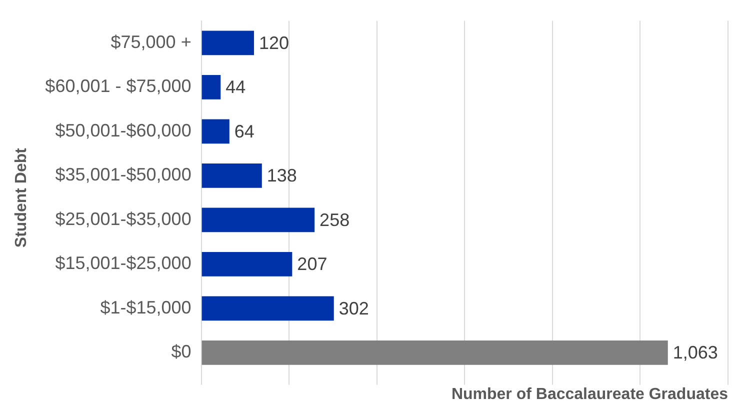 Image resolution: width=736 pixels, height=410 pixels. Describe the element at coordinates (589, 394) in the screenshot. I see `x-axis-title: Number of Baccalaureate Graduates` at that location.